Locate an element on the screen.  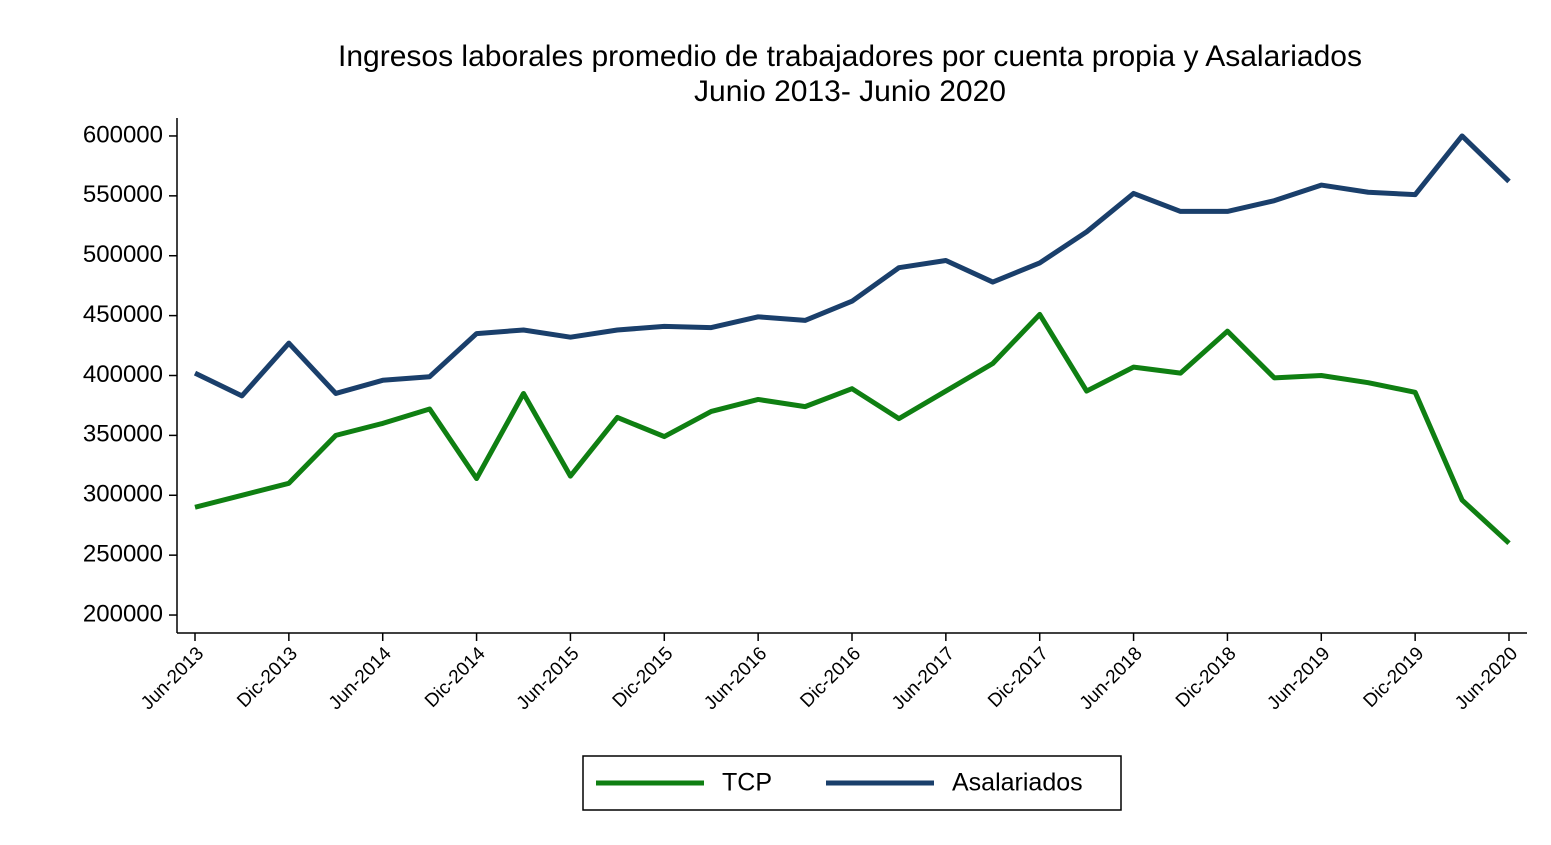
y-tick-label: 600000 is located at coordinates (123, 134).